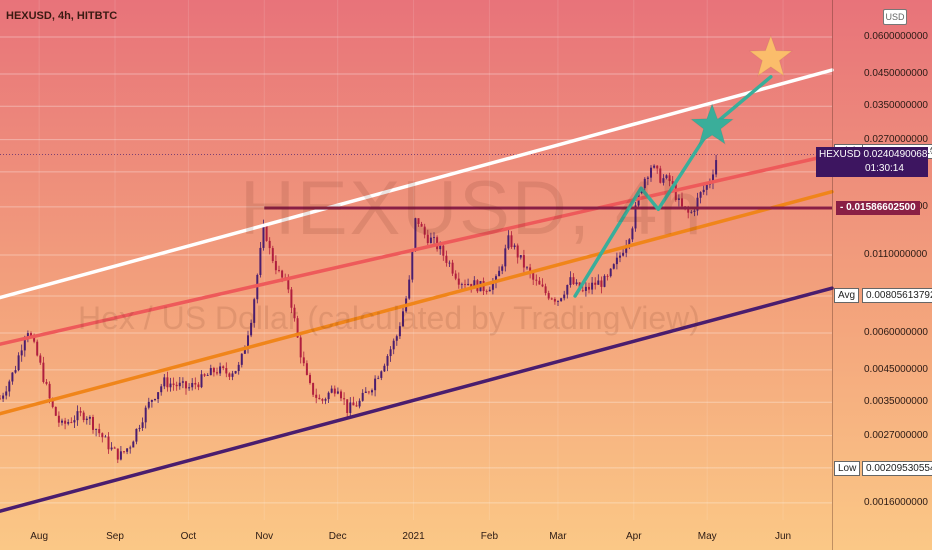 The image size is (932, 550). What do you see at coordinates (847, 296) in the screenshot?
I see `price-tag-name: Avg` at bounding box center [847, 296].